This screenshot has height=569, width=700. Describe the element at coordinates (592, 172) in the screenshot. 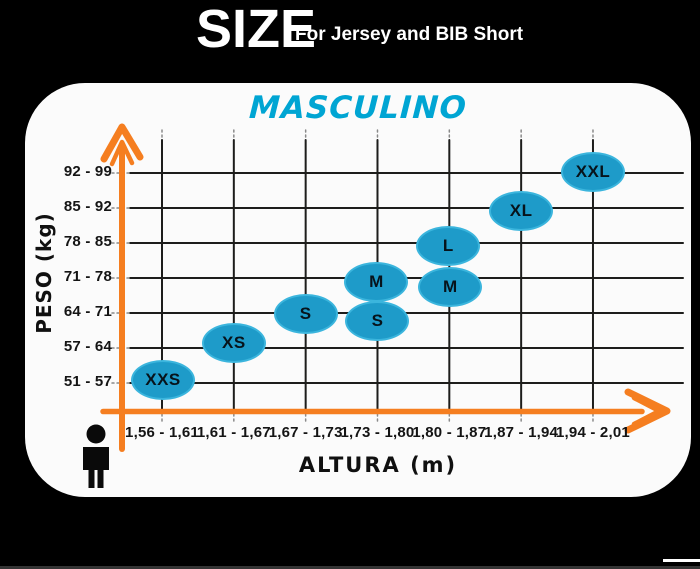

I see `size-bubble-xxl-6: XXL` at that location.